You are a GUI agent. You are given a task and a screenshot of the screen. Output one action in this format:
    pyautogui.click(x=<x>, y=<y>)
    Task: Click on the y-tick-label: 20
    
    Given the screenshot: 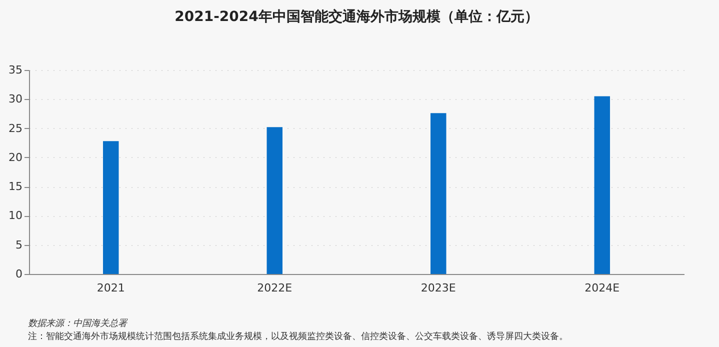 What is the action you would take?
    pyautogui.click(x=15, y=157)
    